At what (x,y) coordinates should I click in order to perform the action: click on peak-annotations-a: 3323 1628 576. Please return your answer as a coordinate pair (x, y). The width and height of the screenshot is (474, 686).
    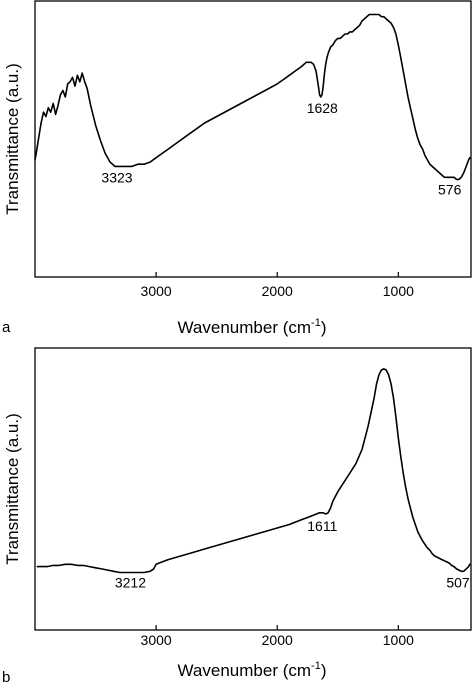
    Looking at the image, I should click on (281, 148).